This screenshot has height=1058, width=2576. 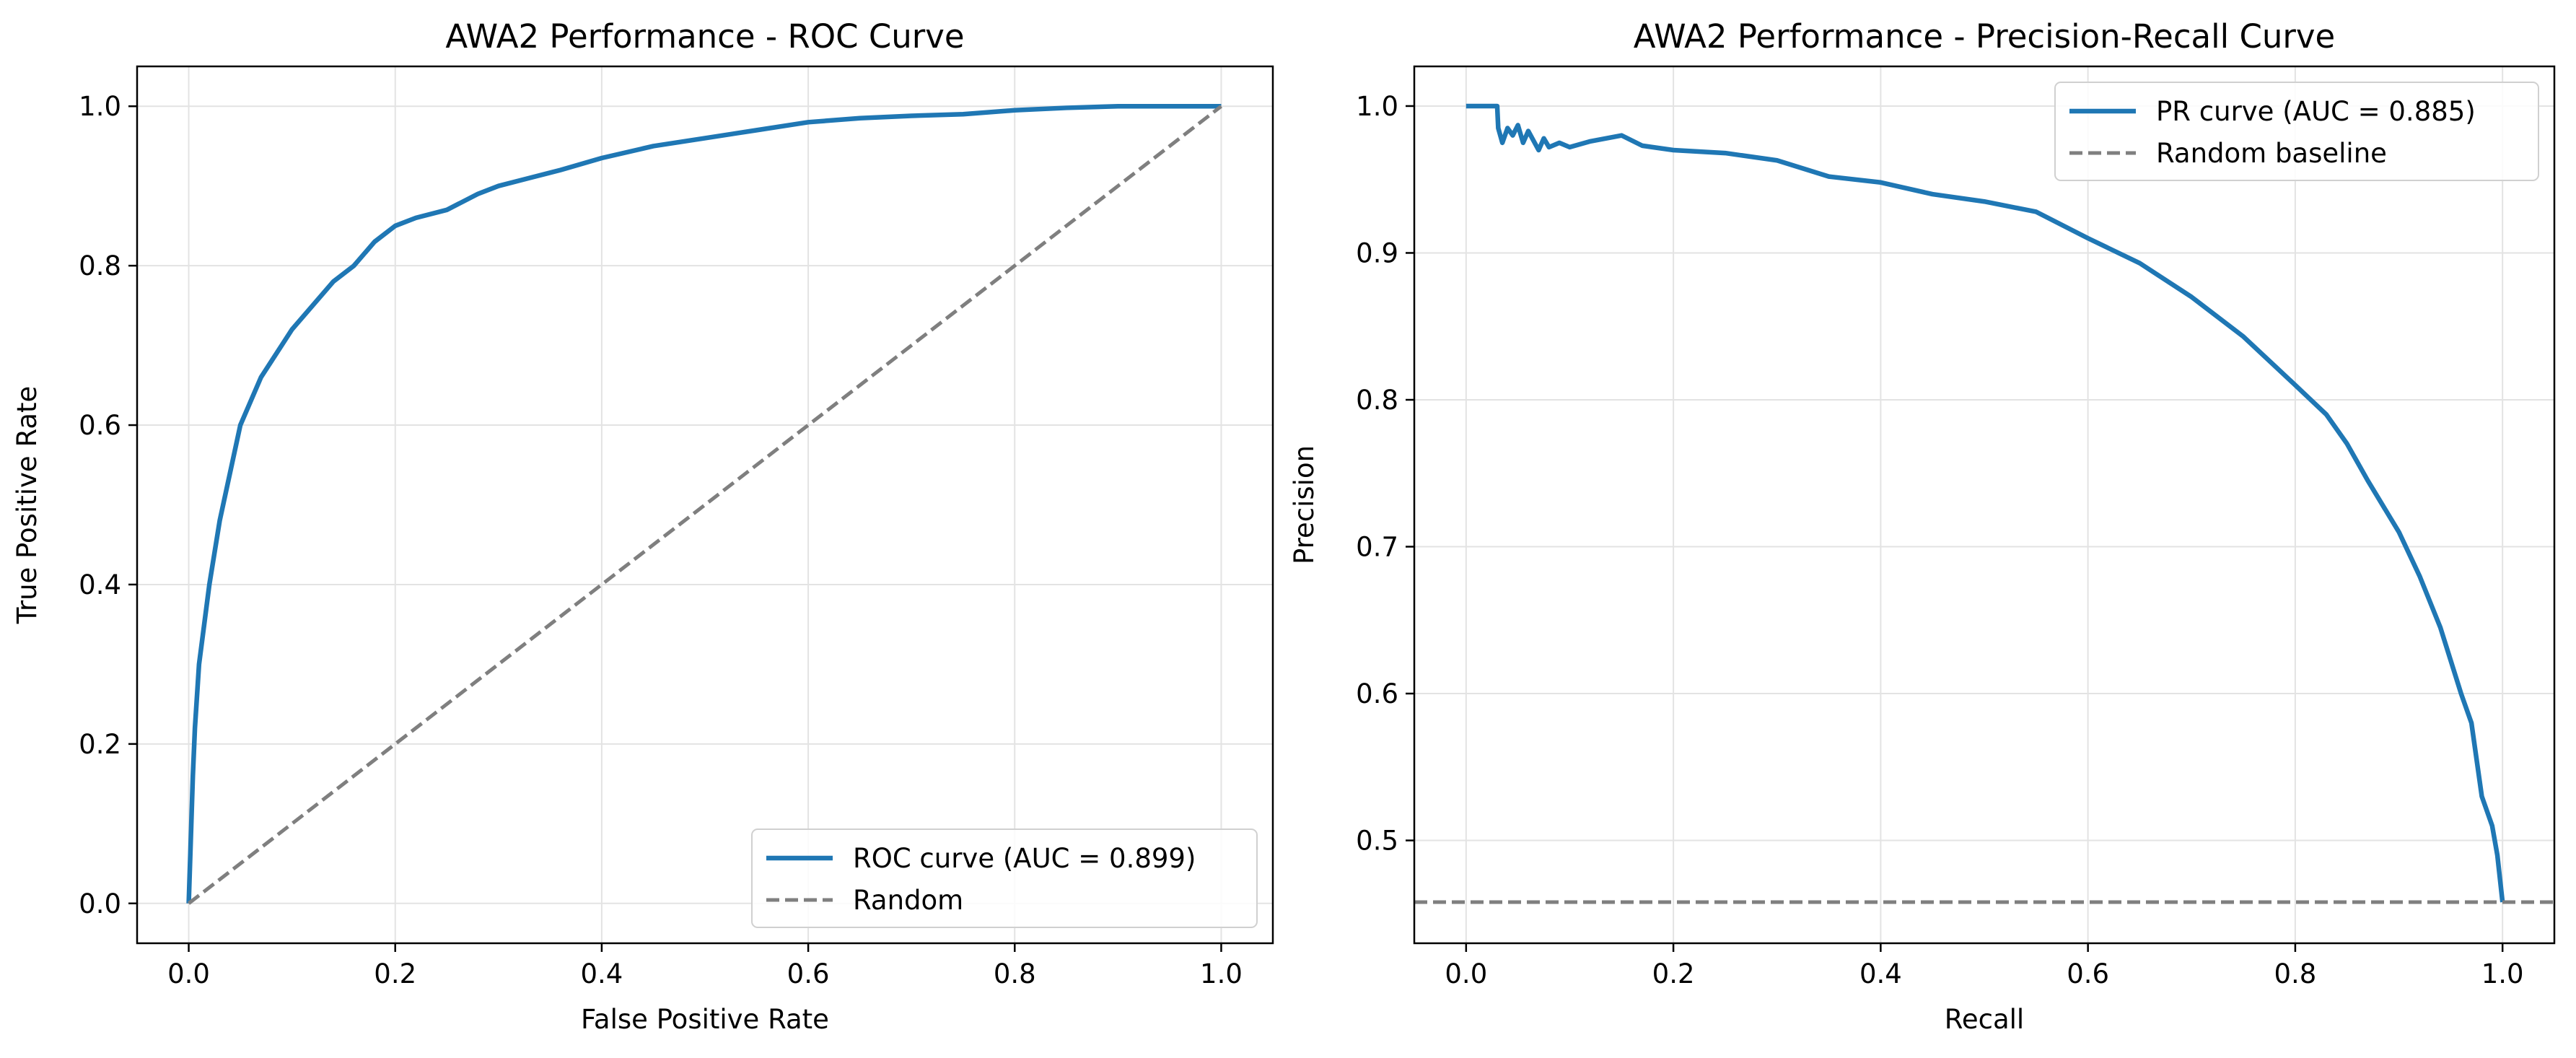 I want to click on legend-label: Random, so click(x=908, y=900).